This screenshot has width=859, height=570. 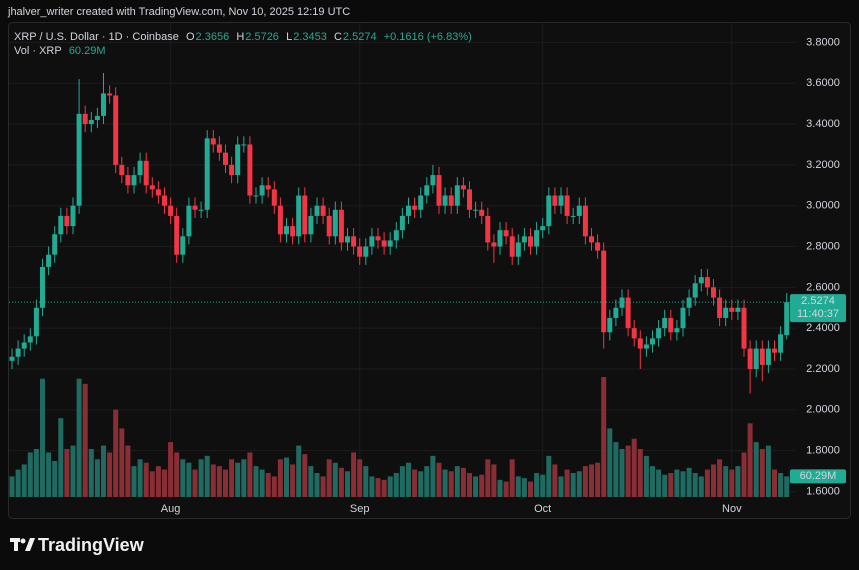 What do you see at coordinates (823, 451) in the screenshot?
I see `y-tick-label: 1.8000` at bounding box center [823, 451].